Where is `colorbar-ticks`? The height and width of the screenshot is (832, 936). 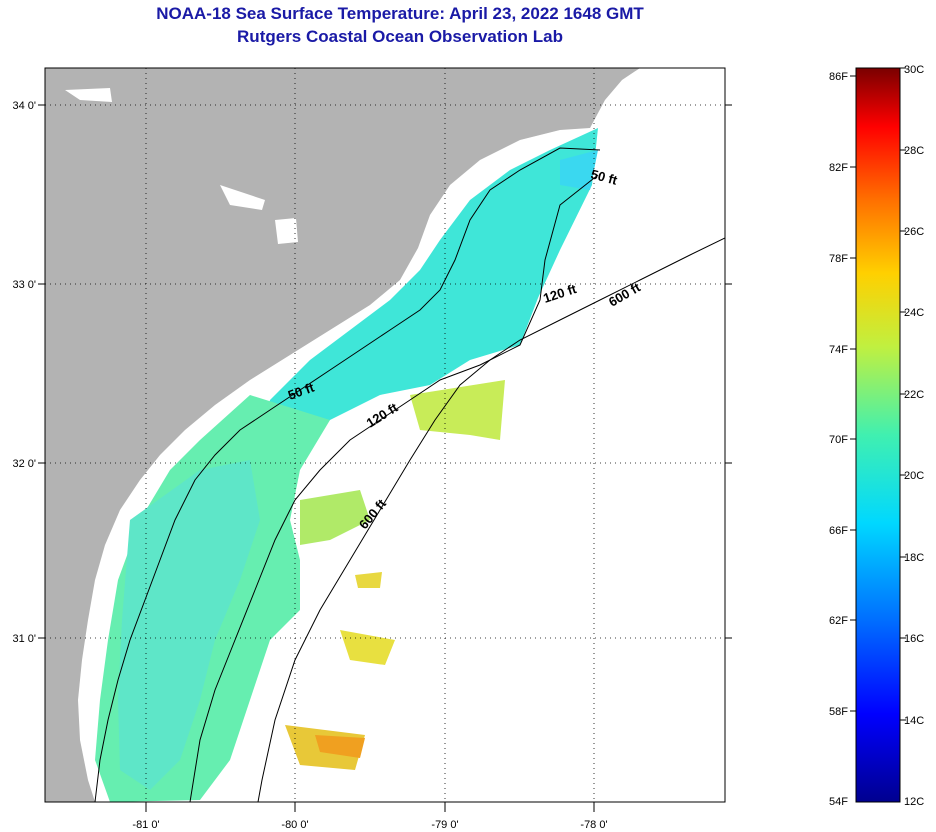 colorbar-ticks is located at coordinates (878, 394).